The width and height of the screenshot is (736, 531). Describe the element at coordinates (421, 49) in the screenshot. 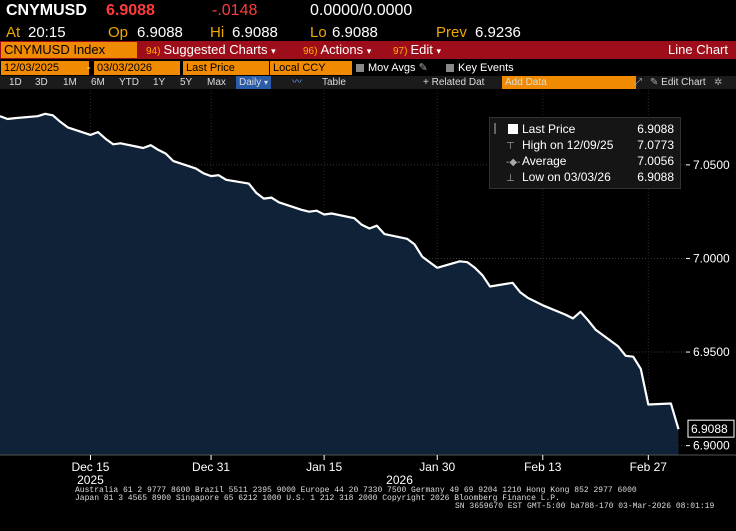

I see `edit-label: Edit` at that location.